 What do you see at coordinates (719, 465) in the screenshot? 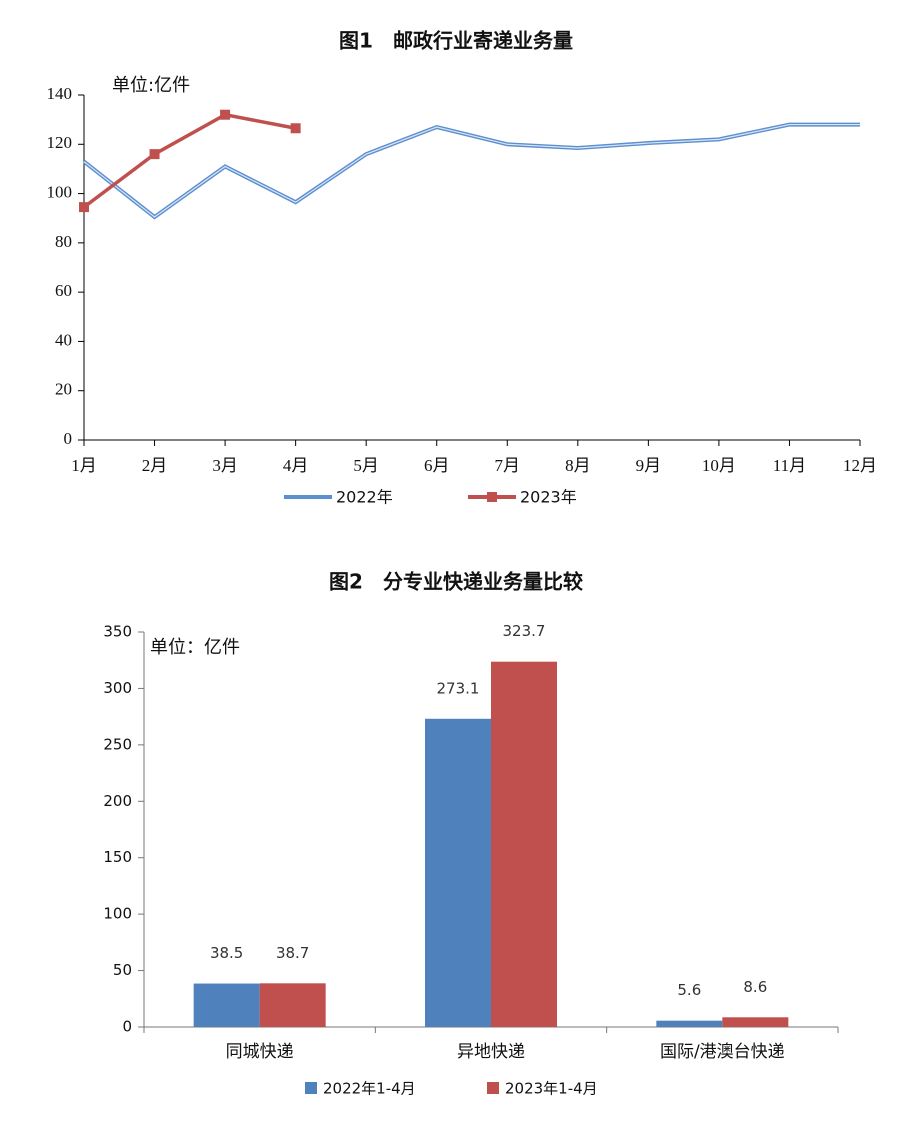
I see `x-tick-label: 10月` at bounding box center [719, 465].